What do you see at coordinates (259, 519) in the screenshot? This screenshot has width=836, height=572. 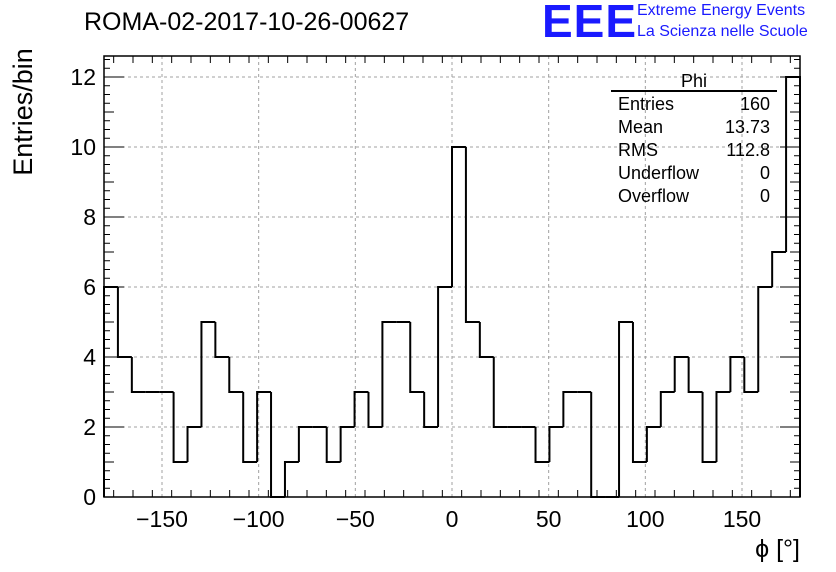 I see `x-tick-label: −100` at bounding box center [259, 519].